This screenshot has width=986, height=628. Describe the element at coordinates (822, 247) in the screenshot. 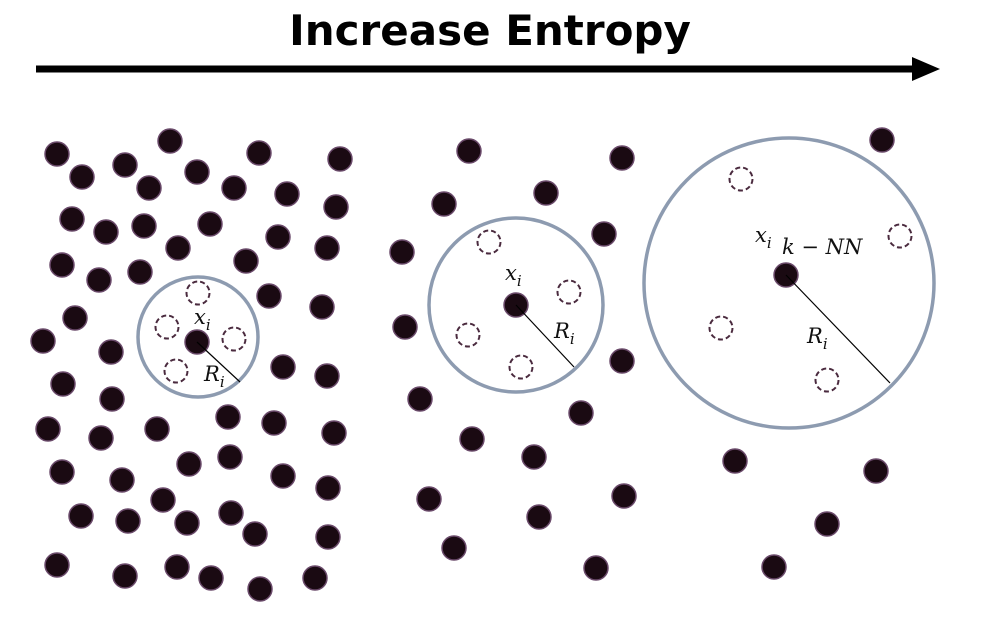

I see `method-label: k − NN` at that location.